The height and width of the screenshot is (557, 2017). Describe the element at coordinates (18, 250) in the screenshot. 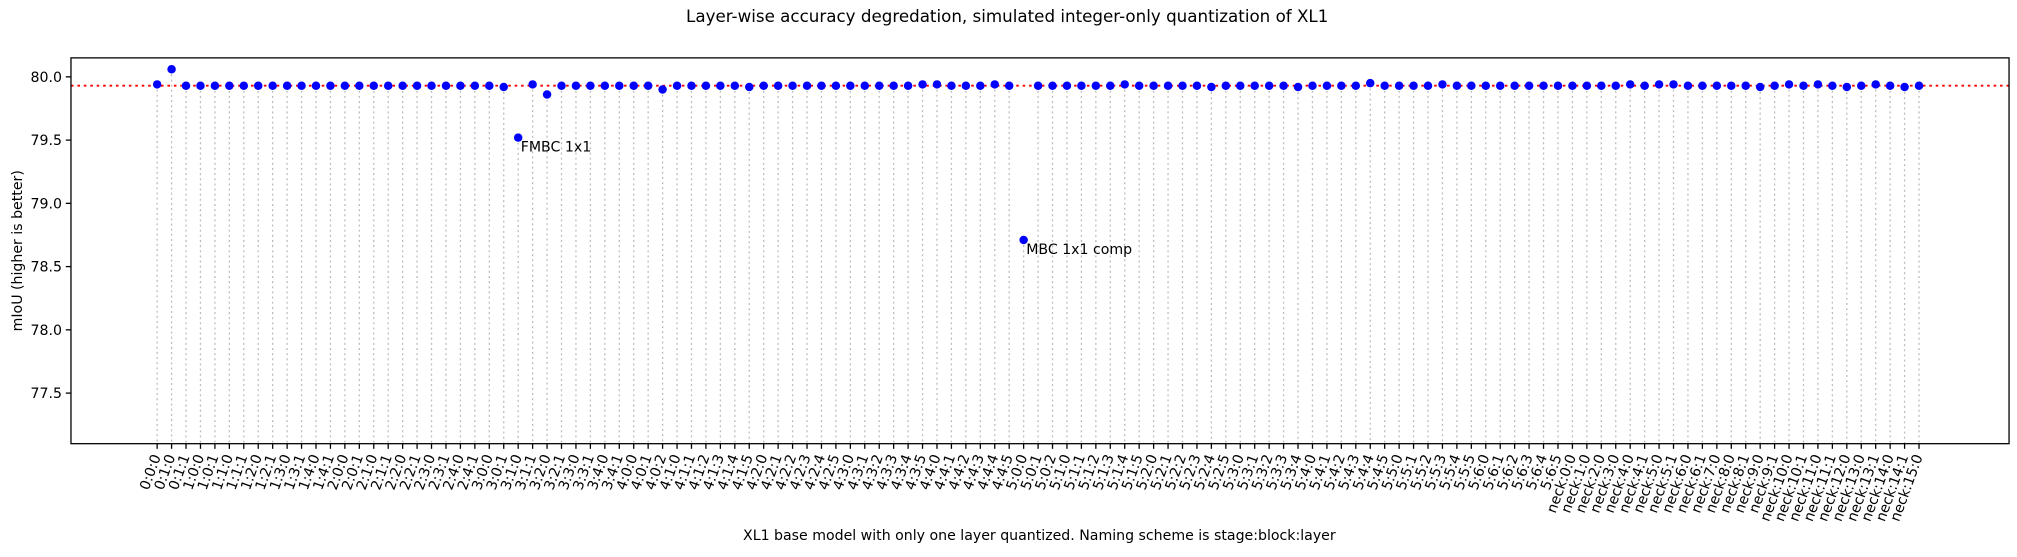

I see `y-axis-label: mIoU (higher is better)` at that location.